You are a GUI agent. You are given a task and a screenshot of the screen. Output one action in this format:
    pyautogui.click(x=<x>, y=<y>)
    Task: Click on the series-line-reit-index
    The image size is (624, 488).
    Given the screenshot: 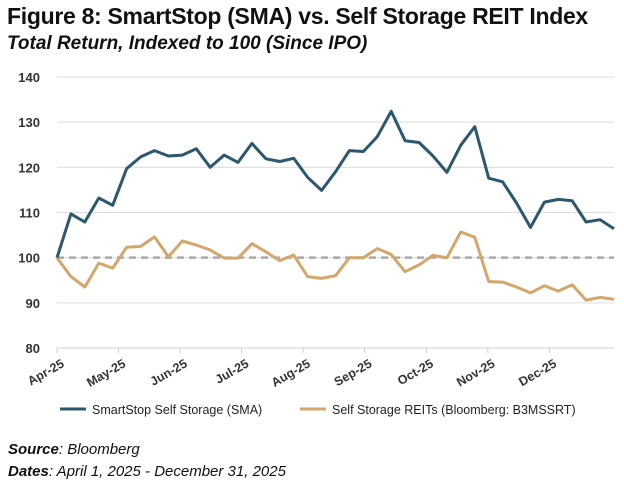 What is the action you would take?
    pyautogui.click(x=335, y=266)
    